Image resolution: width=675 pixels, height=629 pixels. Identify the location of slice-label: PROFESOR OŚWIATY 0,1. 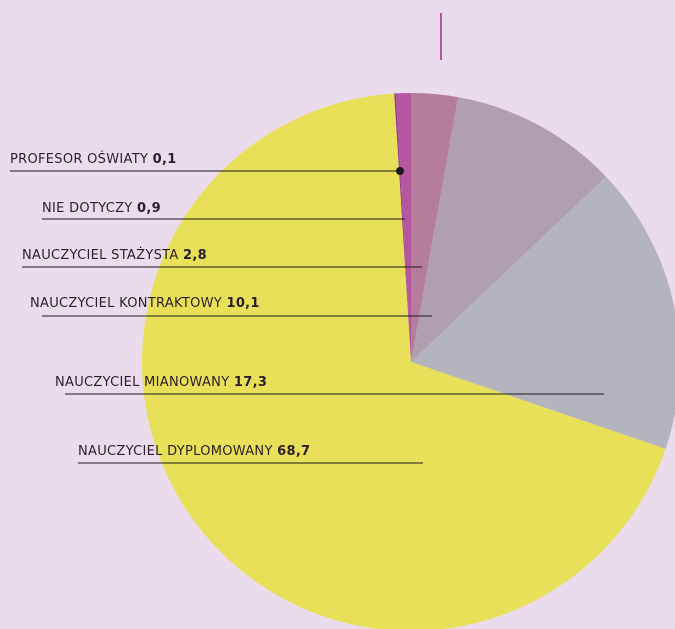
(93, 159).